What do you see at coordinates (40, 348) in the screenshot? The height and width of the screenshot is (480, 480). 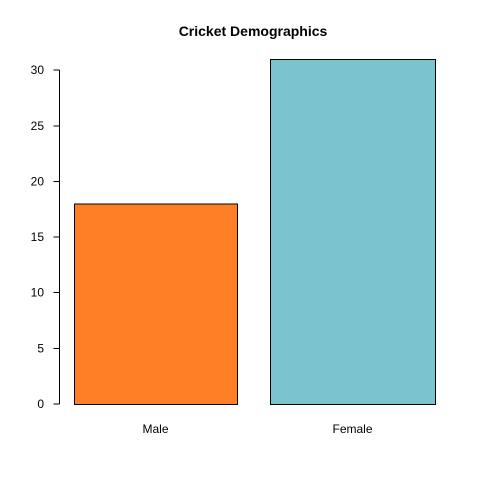 I see `y-tick-label: 5` at bounding box center [40, 348].